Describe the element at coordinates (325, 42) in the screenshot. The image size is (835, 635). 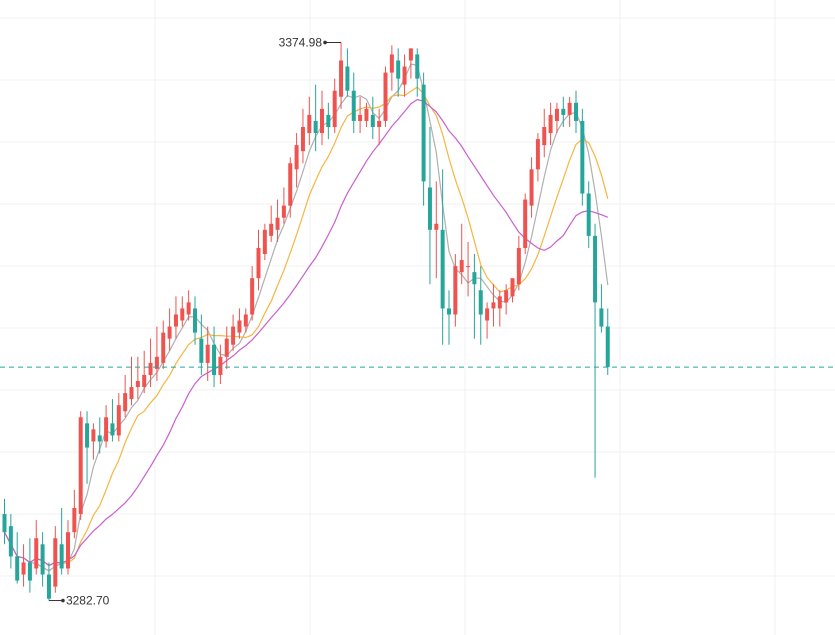
I see `high-dot` at that location.